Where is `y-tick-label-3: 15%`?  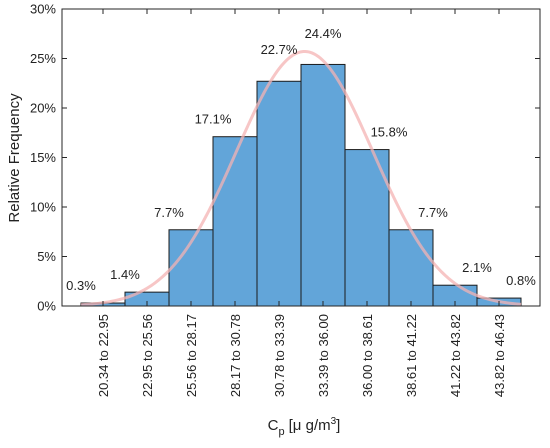
y-tick-label-3: 15% is located at coordinates (43, 157).